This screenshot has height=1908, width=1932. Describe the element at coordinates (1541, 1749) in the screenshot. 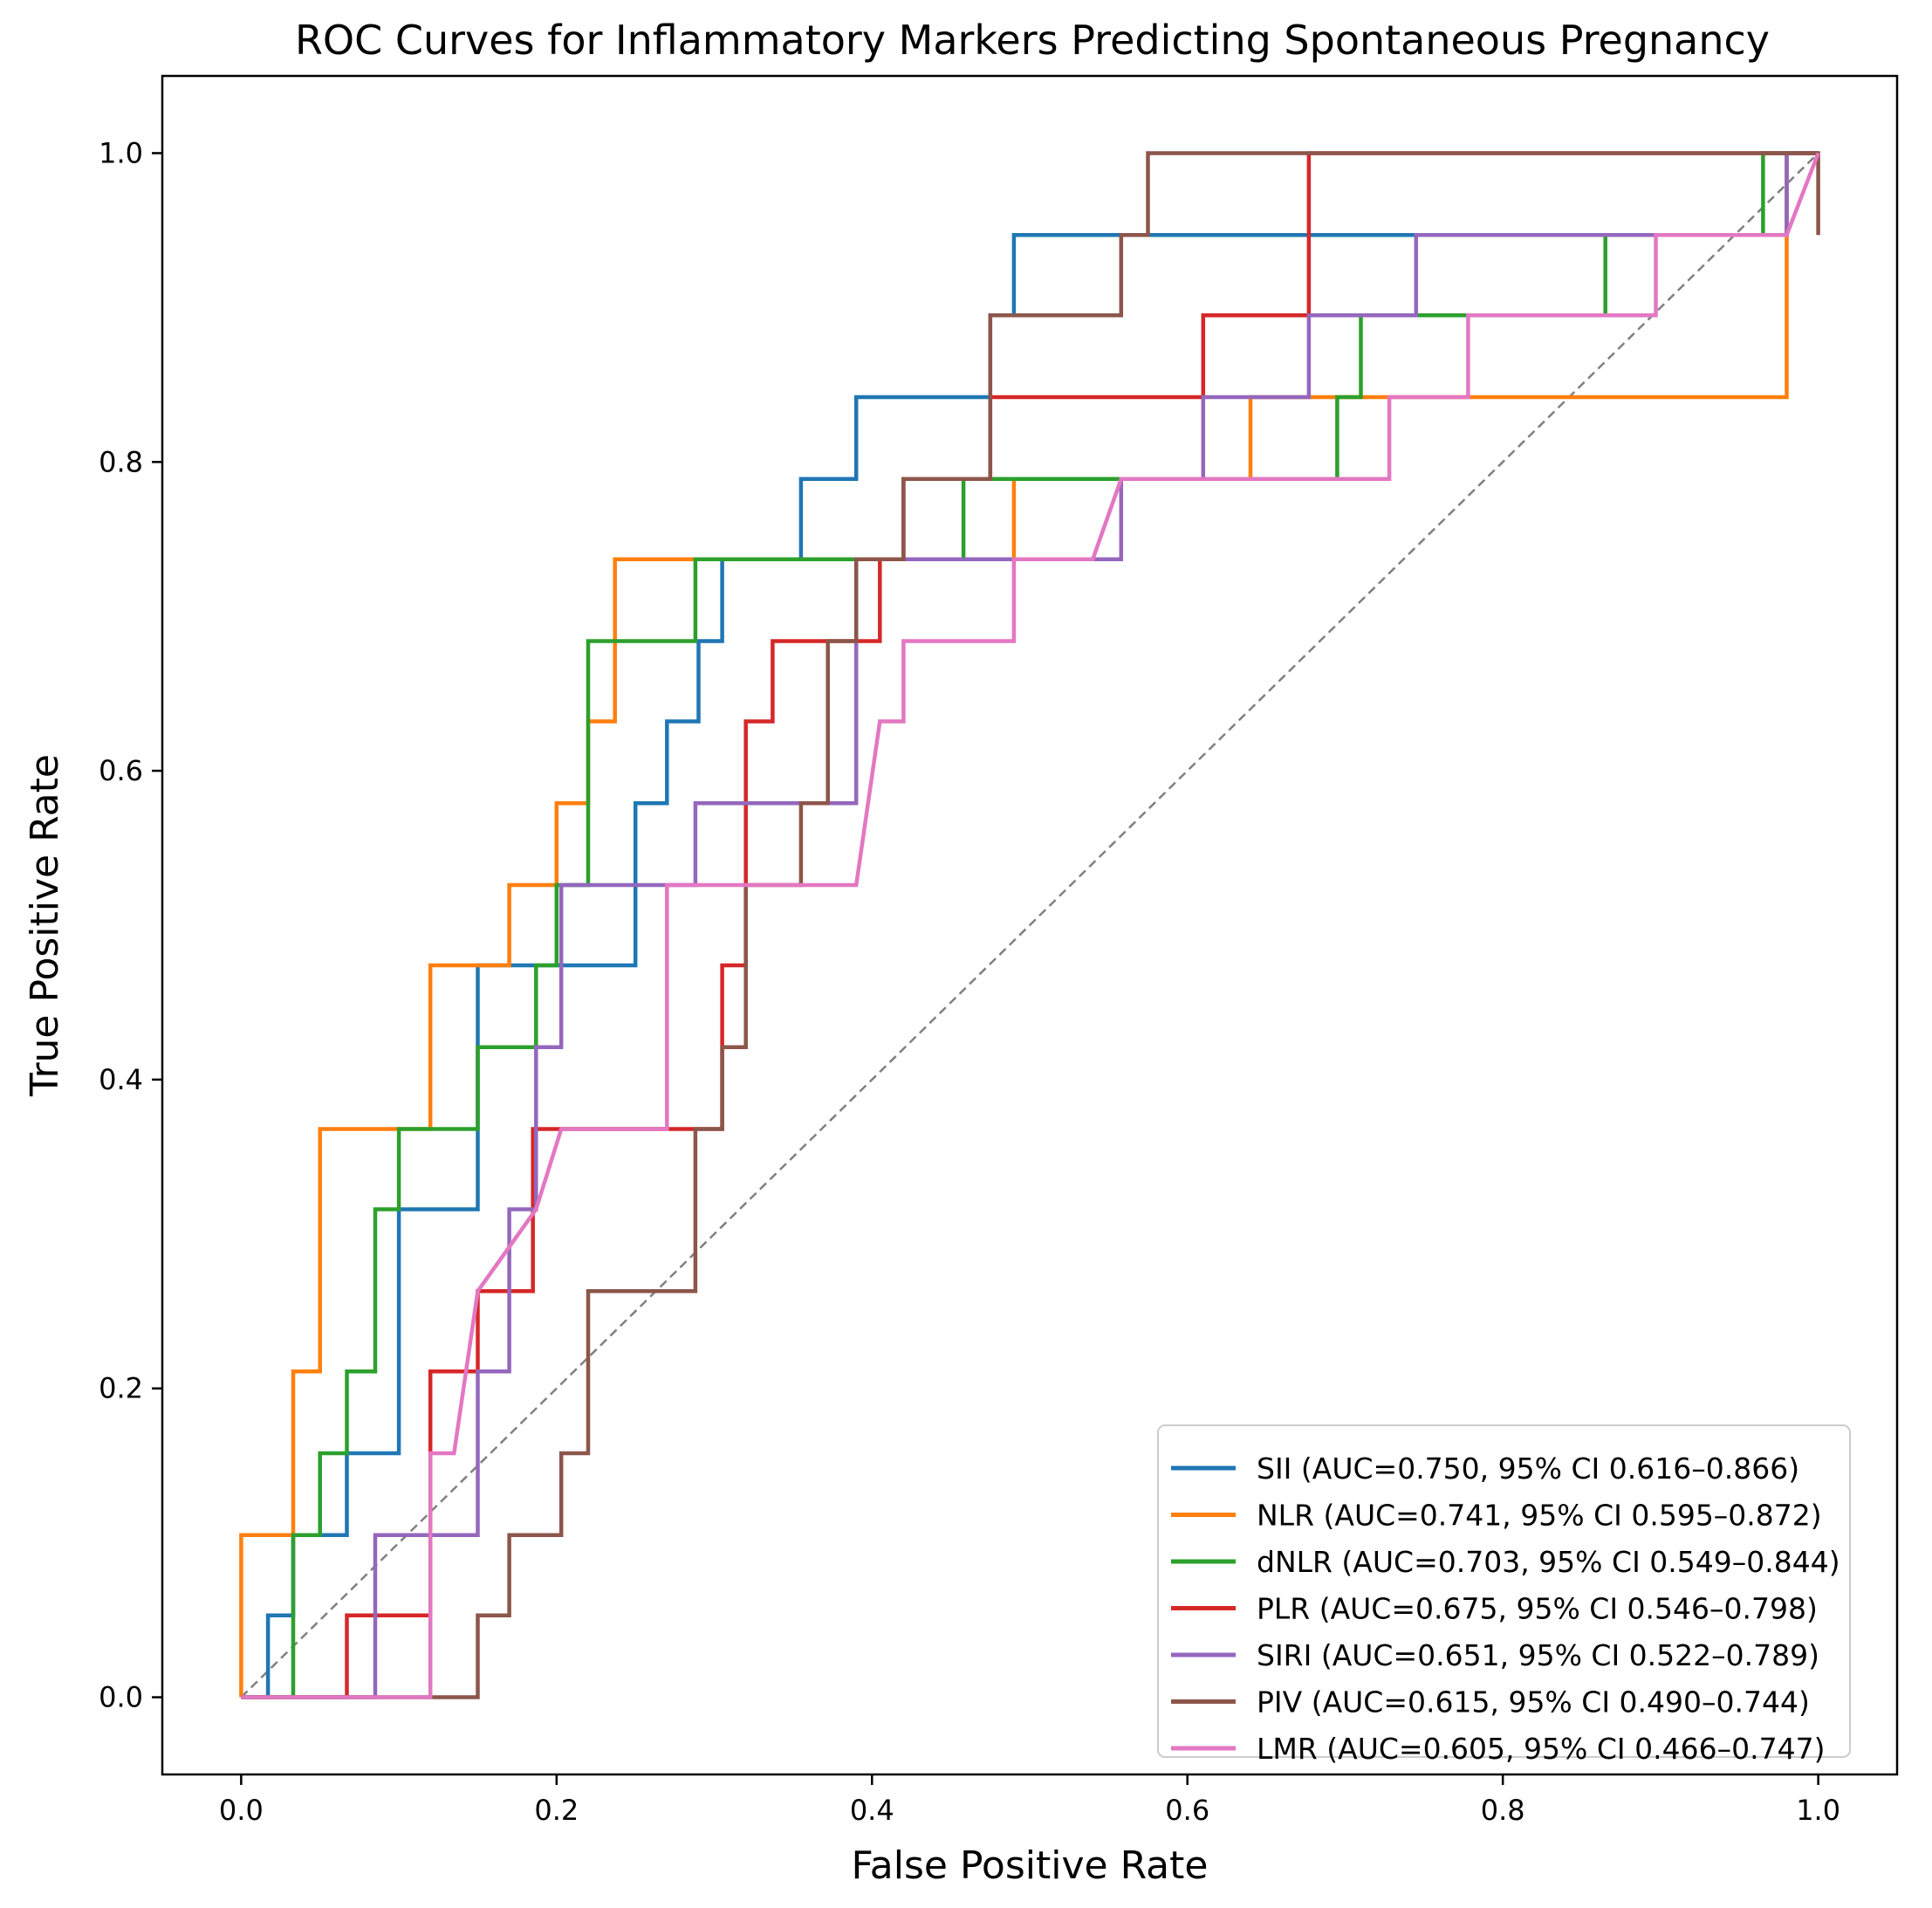

I see `legend-label-lmr: LMR (AUC=0.605, 95% CI 0.466–0.747)` at that location.